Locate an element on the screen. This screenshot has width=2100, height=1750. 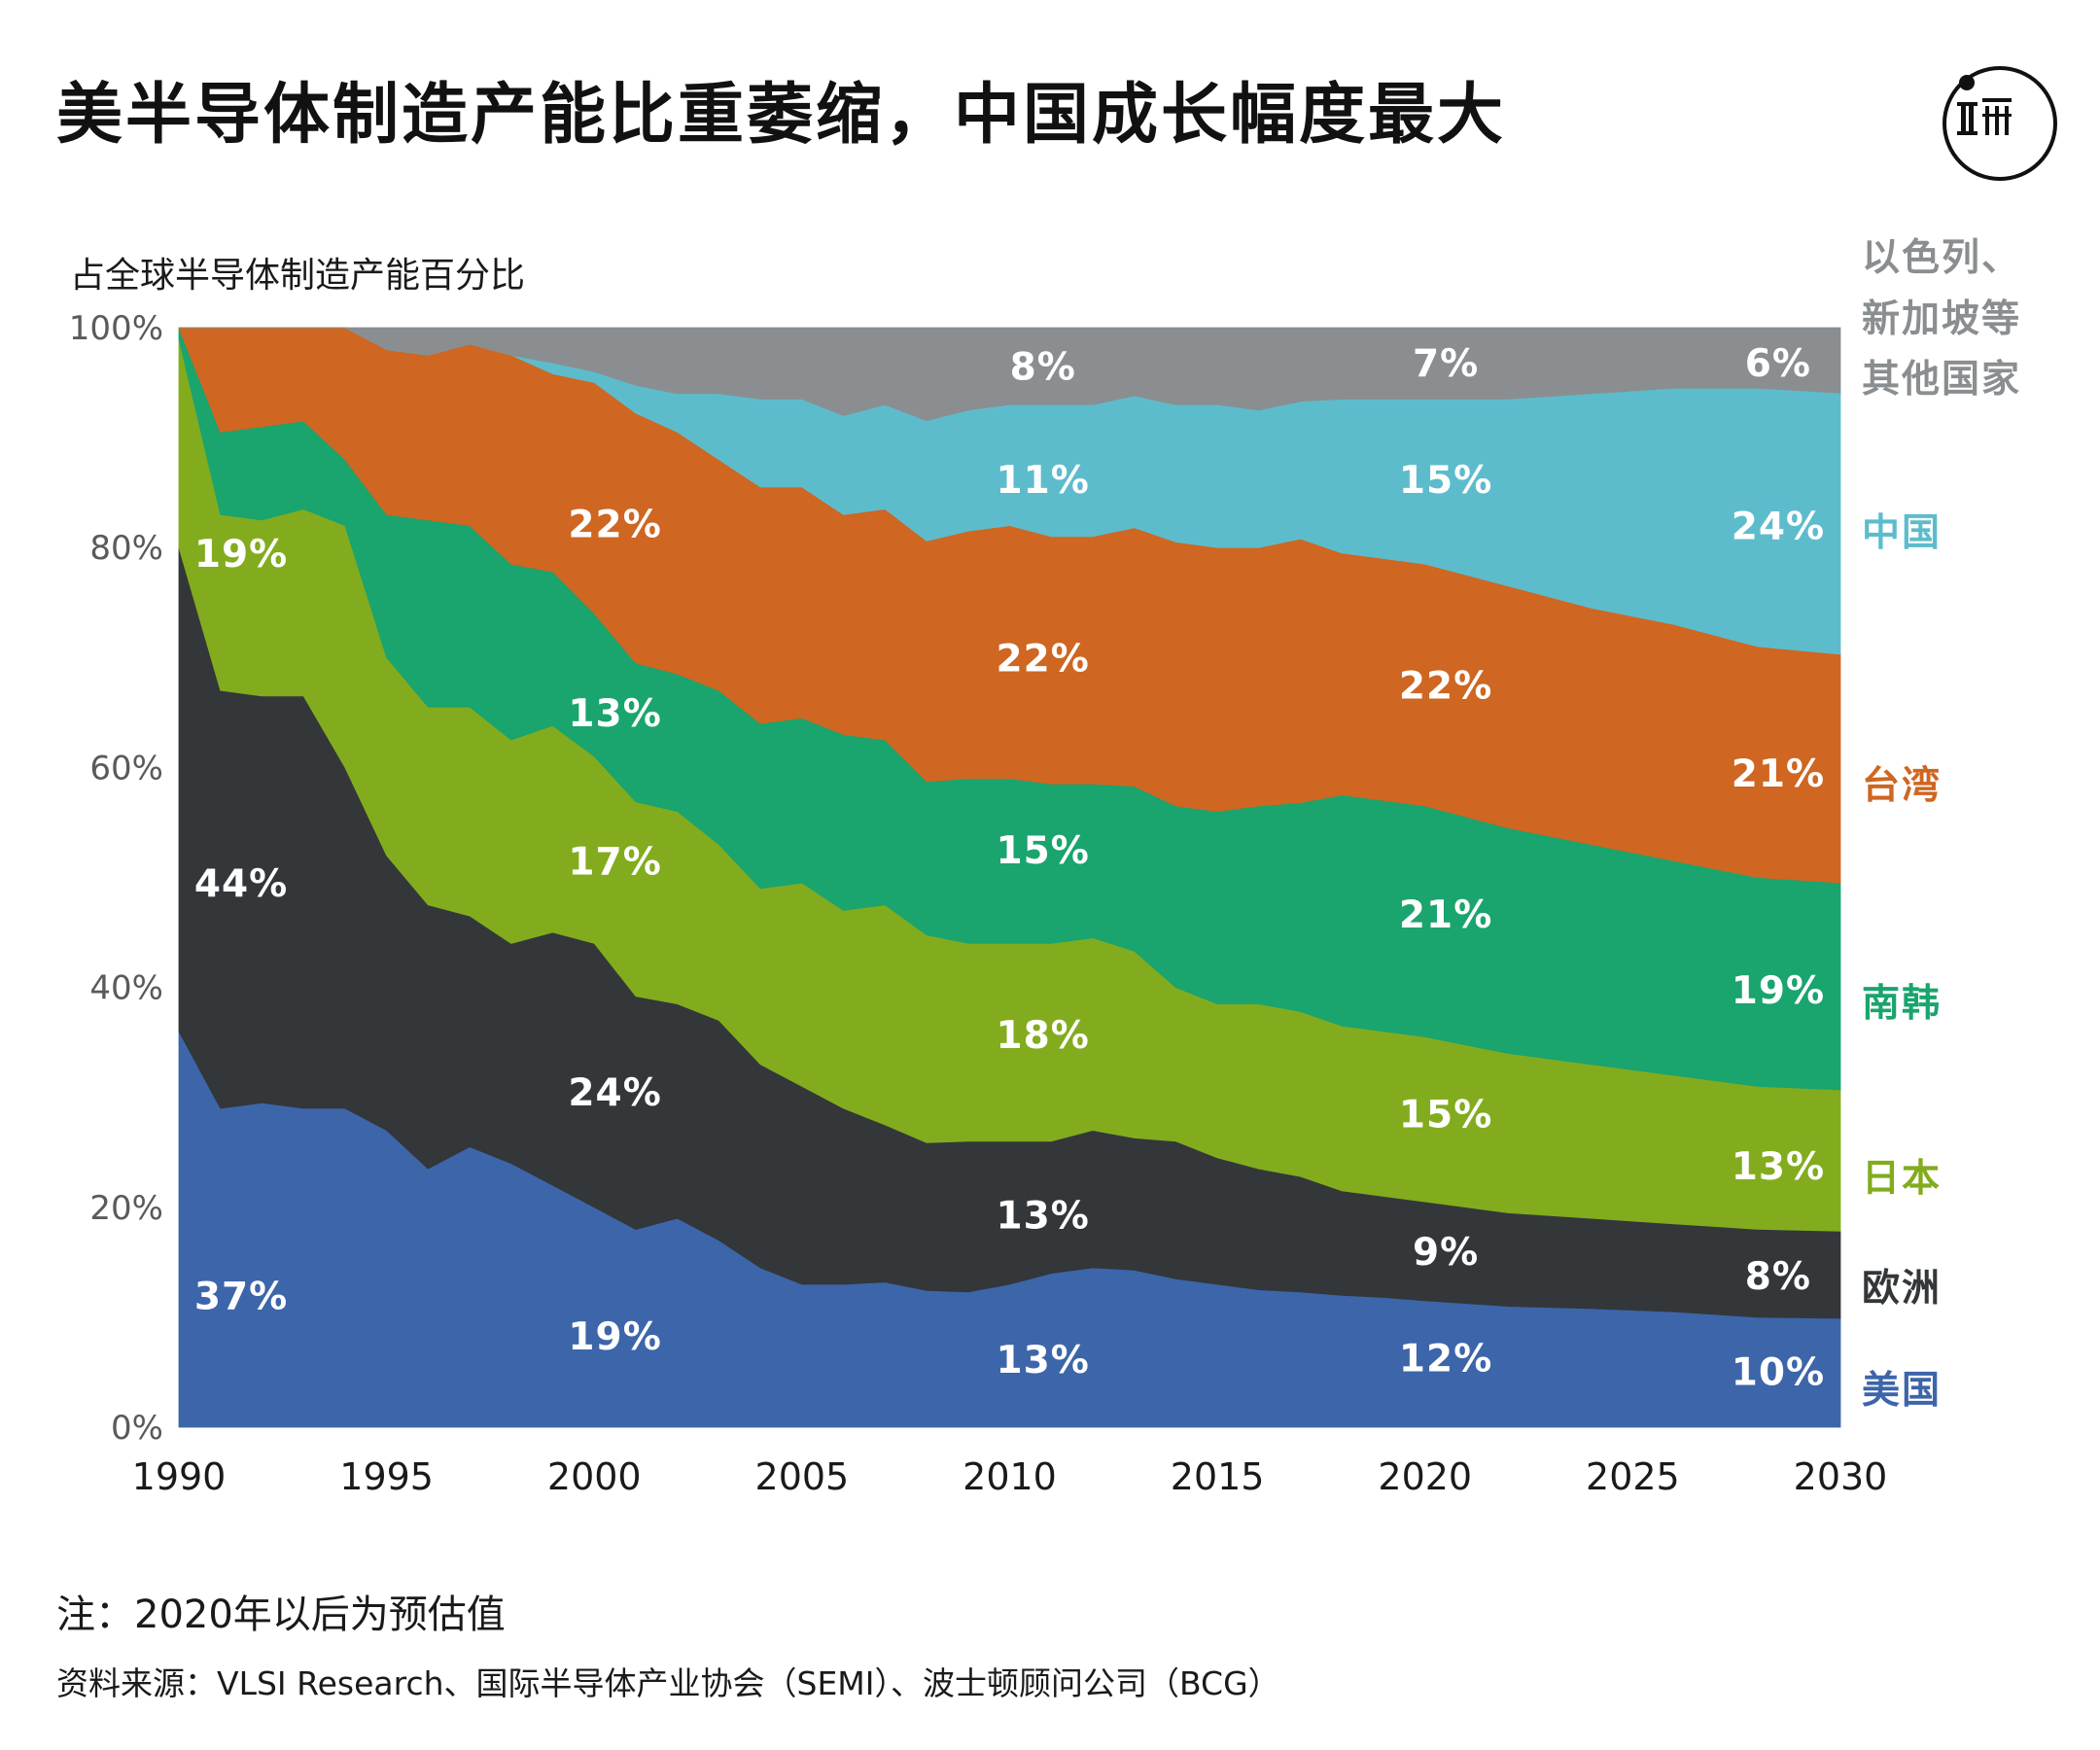
y-tick-label: 20% is located at coordinates (126, 1208).